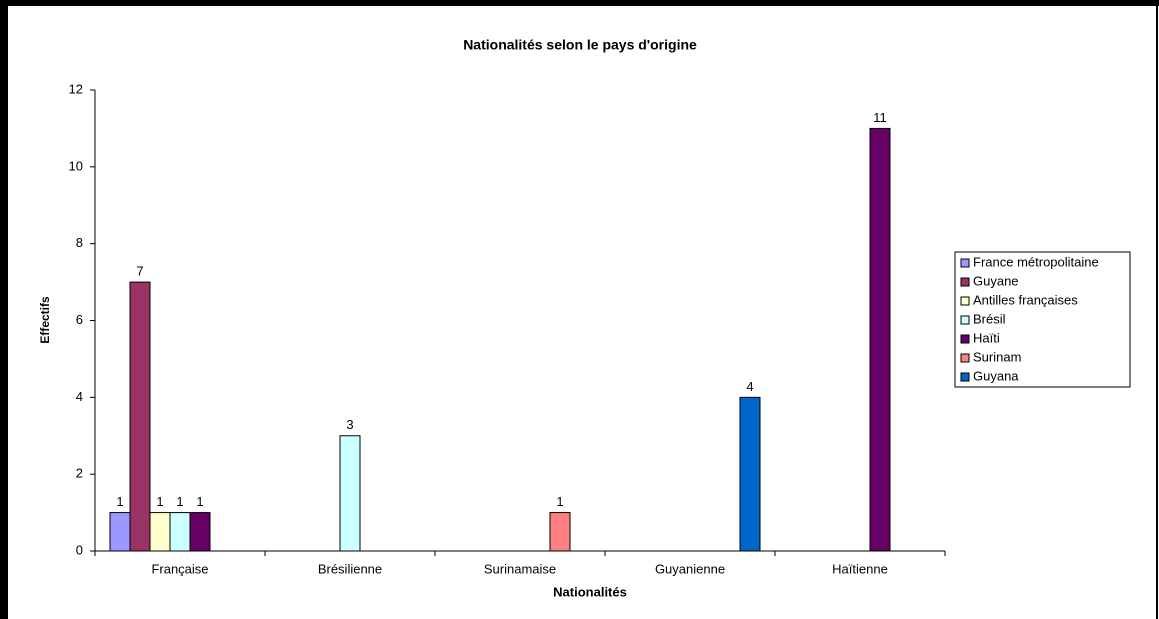  I want to click on x-tick-label: Haïtienne, so click(860, 568).